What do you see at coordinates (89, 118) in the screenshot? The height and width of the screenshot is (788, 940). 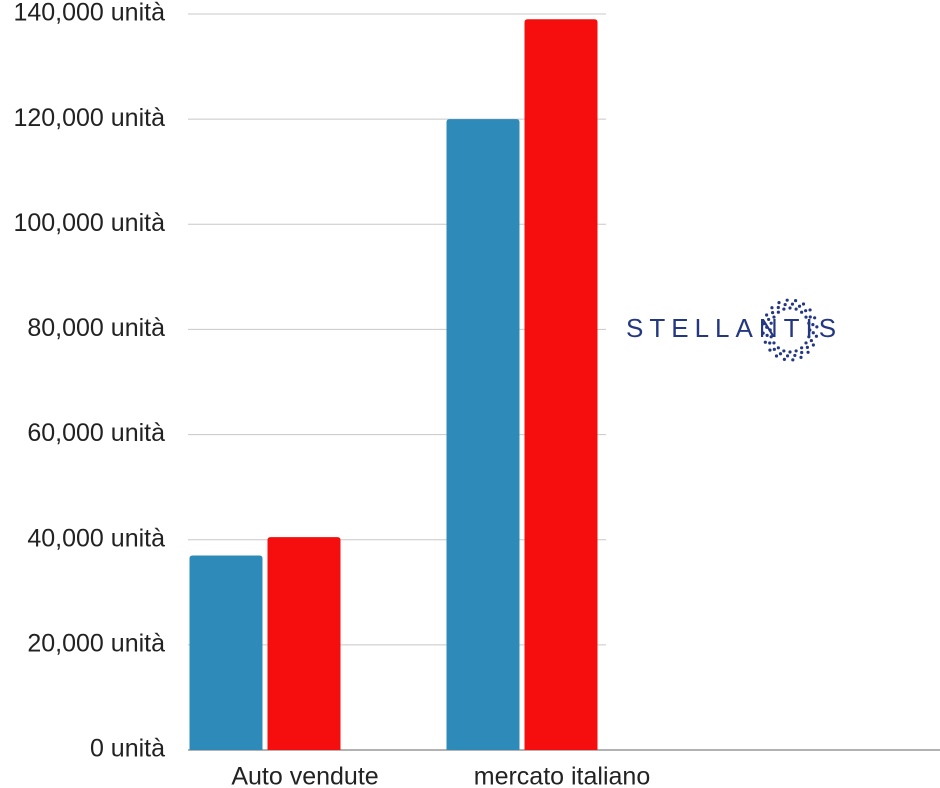 I see `y-tick-label: 120,000 unità` at bounding box center [89, 118].